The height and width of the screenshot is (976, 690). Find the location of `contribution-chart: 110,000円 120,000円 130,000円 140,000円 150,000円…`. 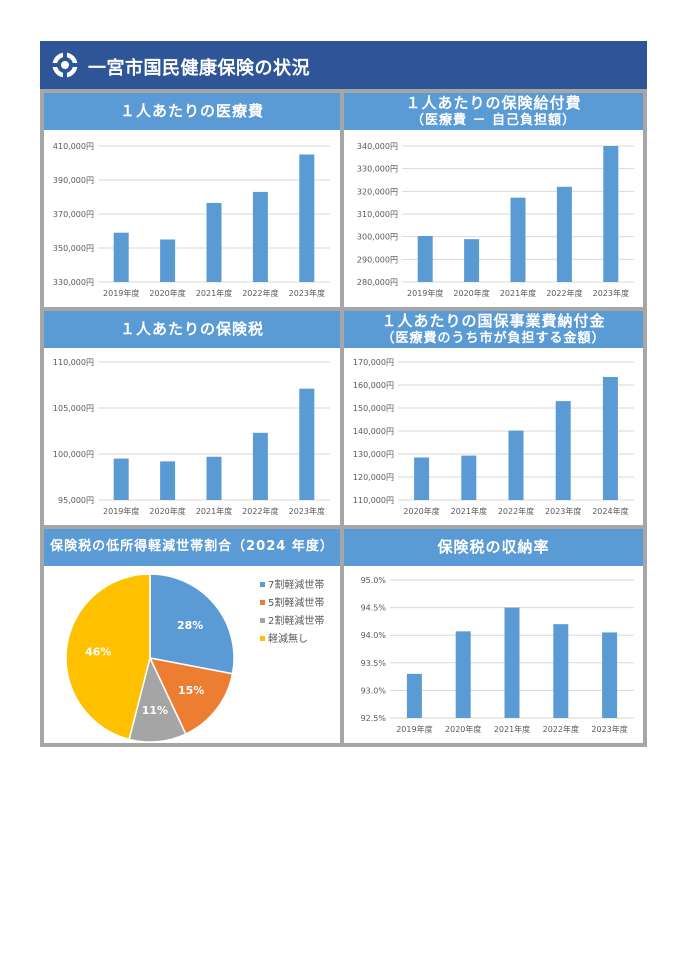

contribution-chart: 110,000円 120,000円 130,000円 140,000円 150,000円… is located at coordinates (493, 437).